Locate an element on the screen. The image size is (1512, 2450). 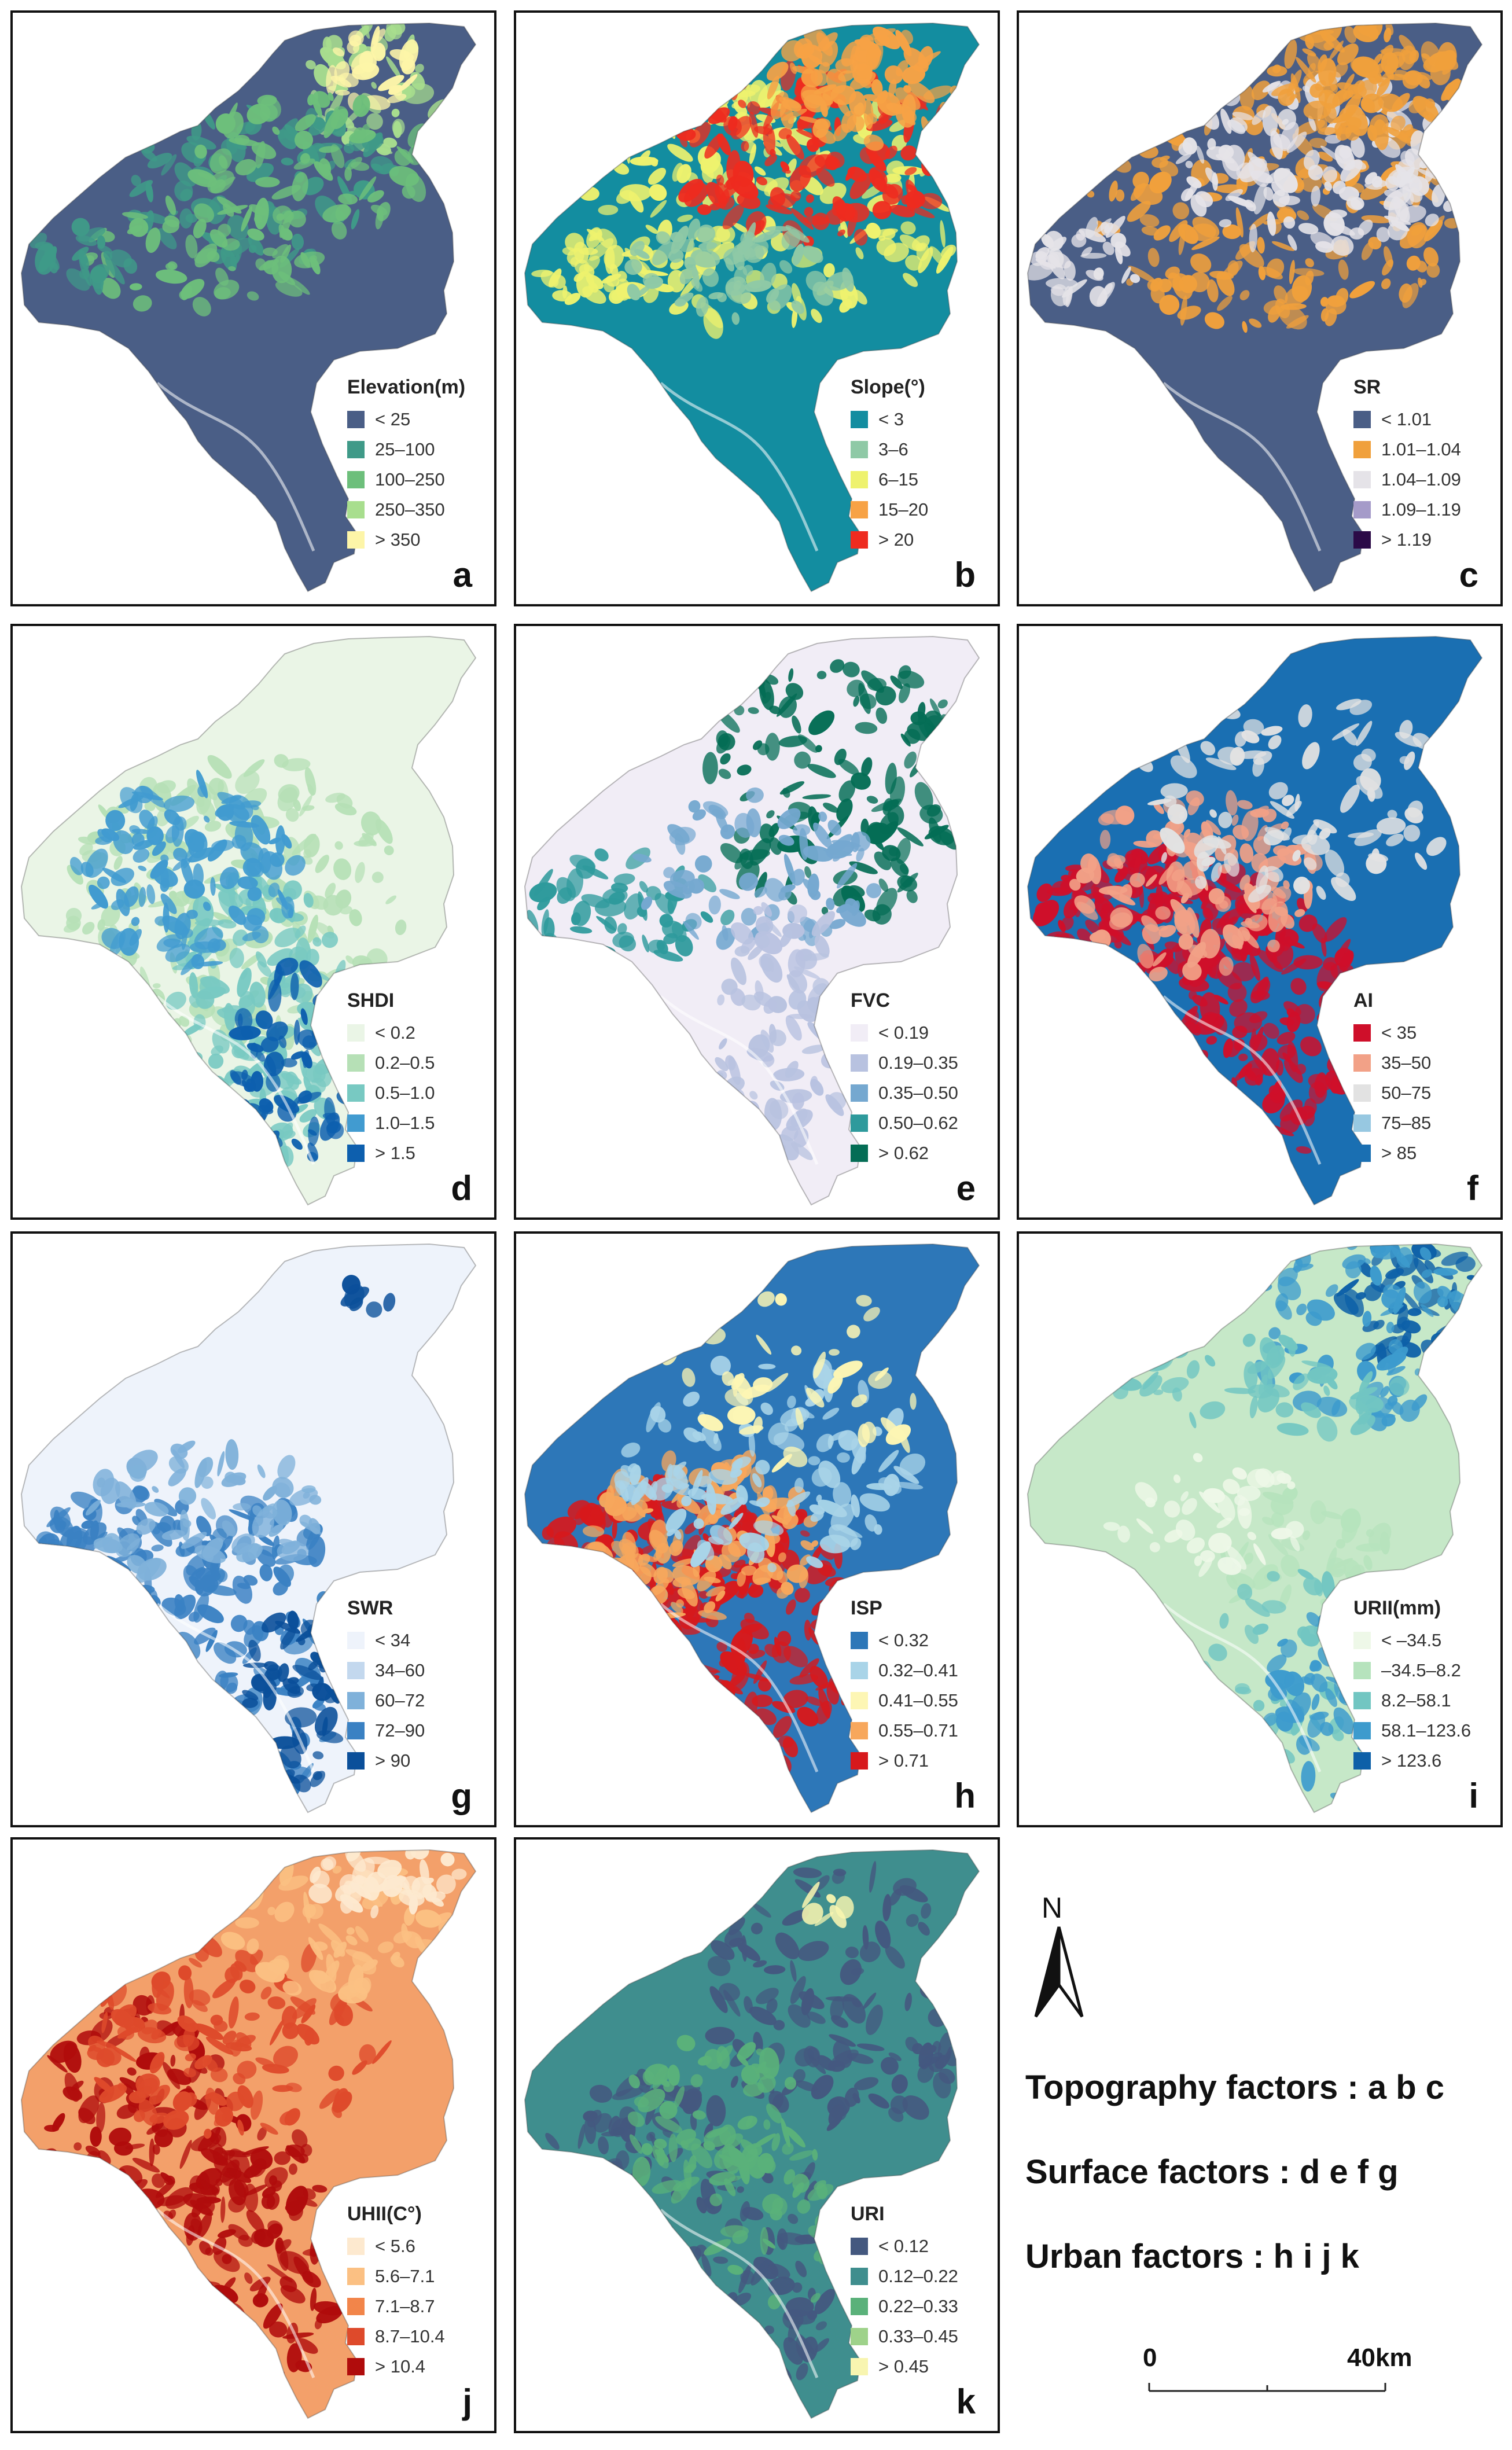
legend-title: SHDI is located at coordinates (371, 1000).